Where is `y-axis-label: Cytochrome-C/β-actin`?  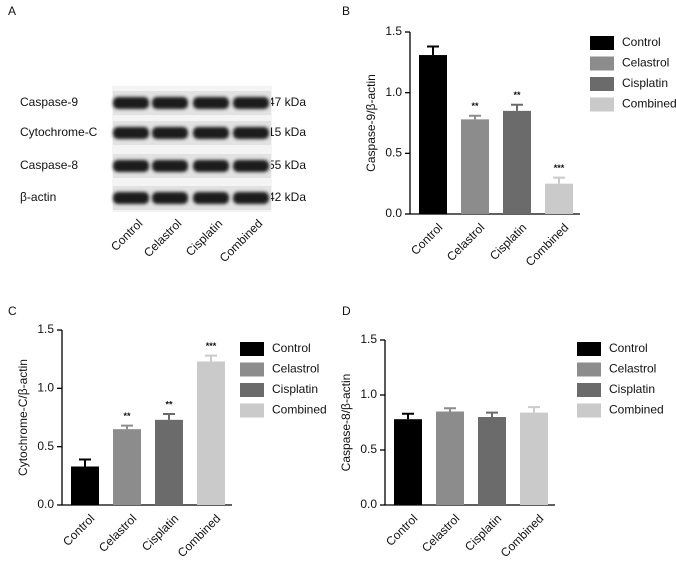
y-axis-label: Cytochrome-C/β-actin is located at coordinates (23, 417).